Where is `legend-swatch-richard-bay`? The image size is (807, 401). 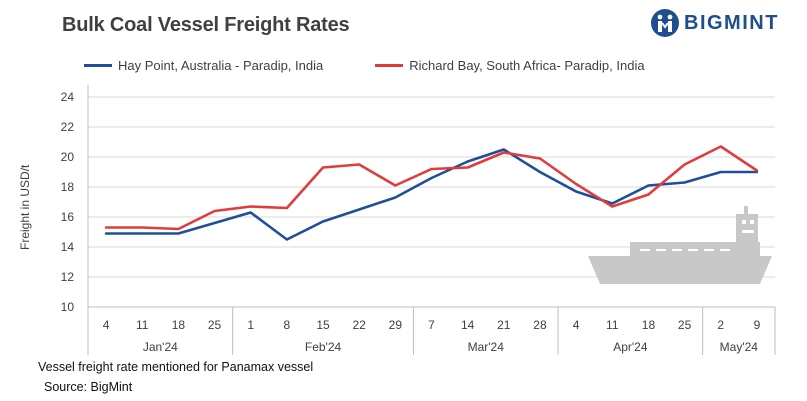
legend-swatch-richard-bay is located at coordinates (389, 65).